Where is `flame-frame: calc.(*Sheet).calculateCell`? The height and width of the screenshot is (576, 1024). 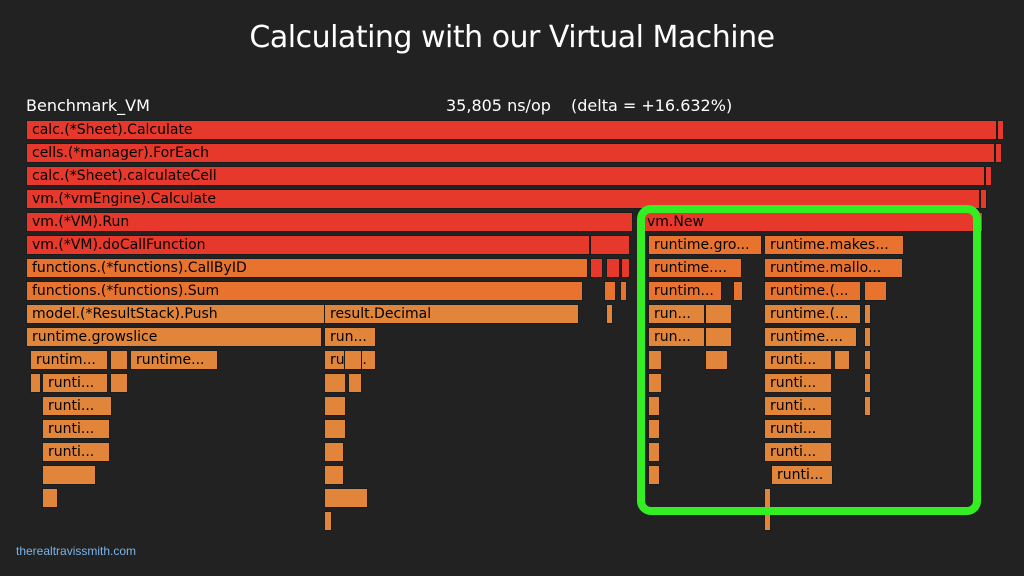 flame-frame: calc.(*Sheet).calculateCell is located at coordinates (505, 176).